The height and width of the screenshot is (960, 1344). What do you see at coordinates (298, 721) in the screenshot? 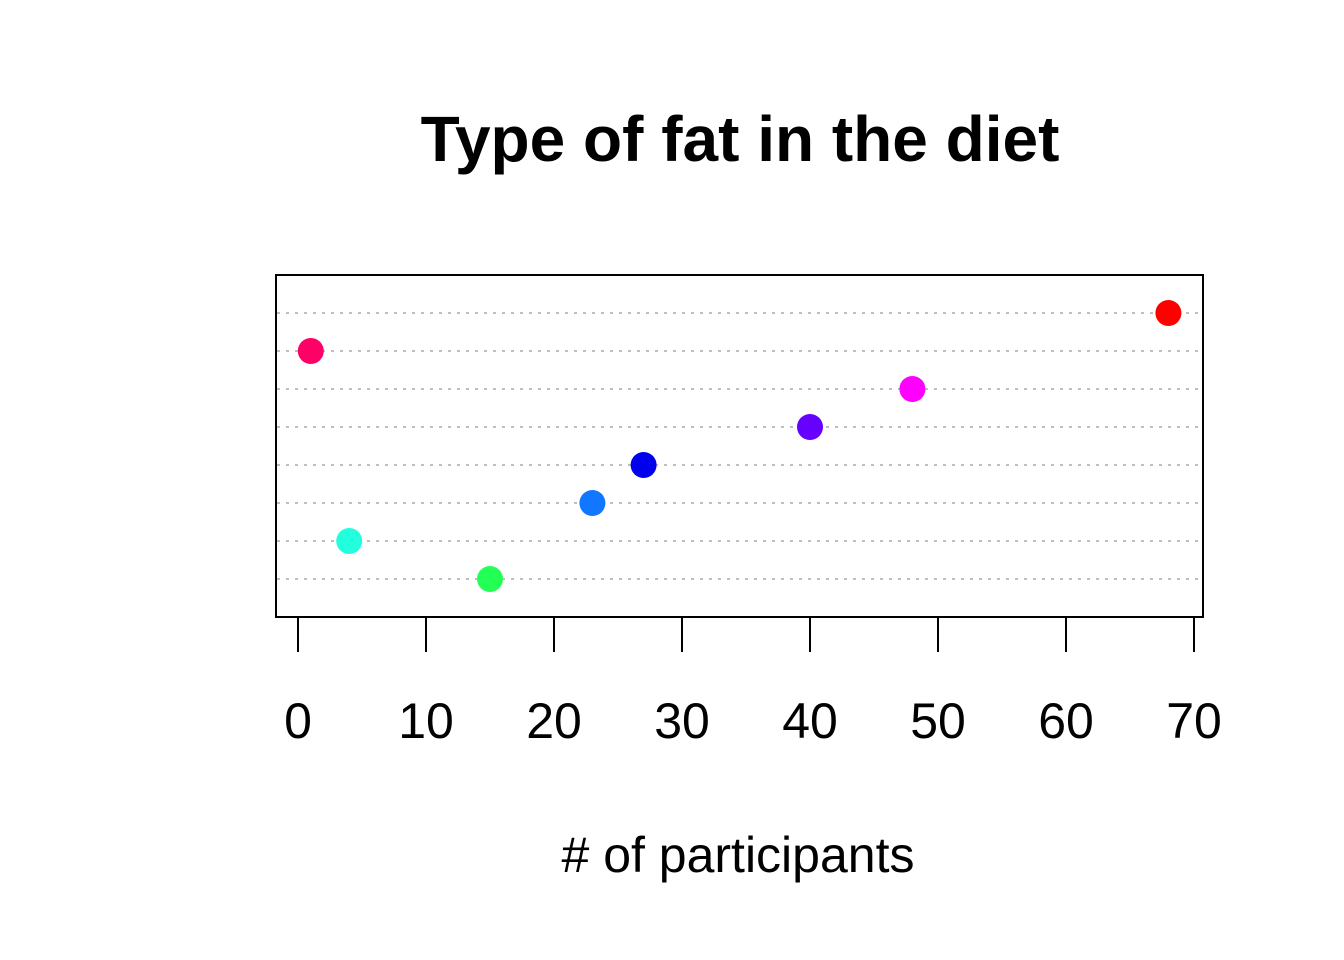
I see `x-tick-label-0: 0` at bounding box center [298, 721].